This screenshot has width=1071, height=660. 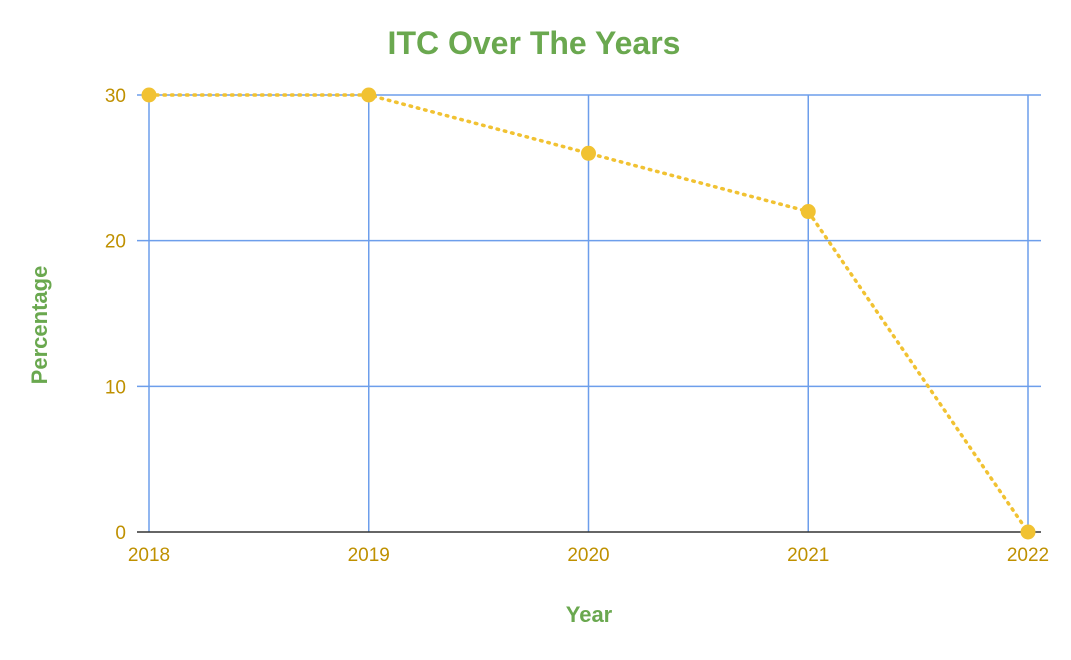 What do you see at coordinates (1028, 555) in the screenshot?
I see `x-tick-label: 2022` at bounding box center [1028, 555].